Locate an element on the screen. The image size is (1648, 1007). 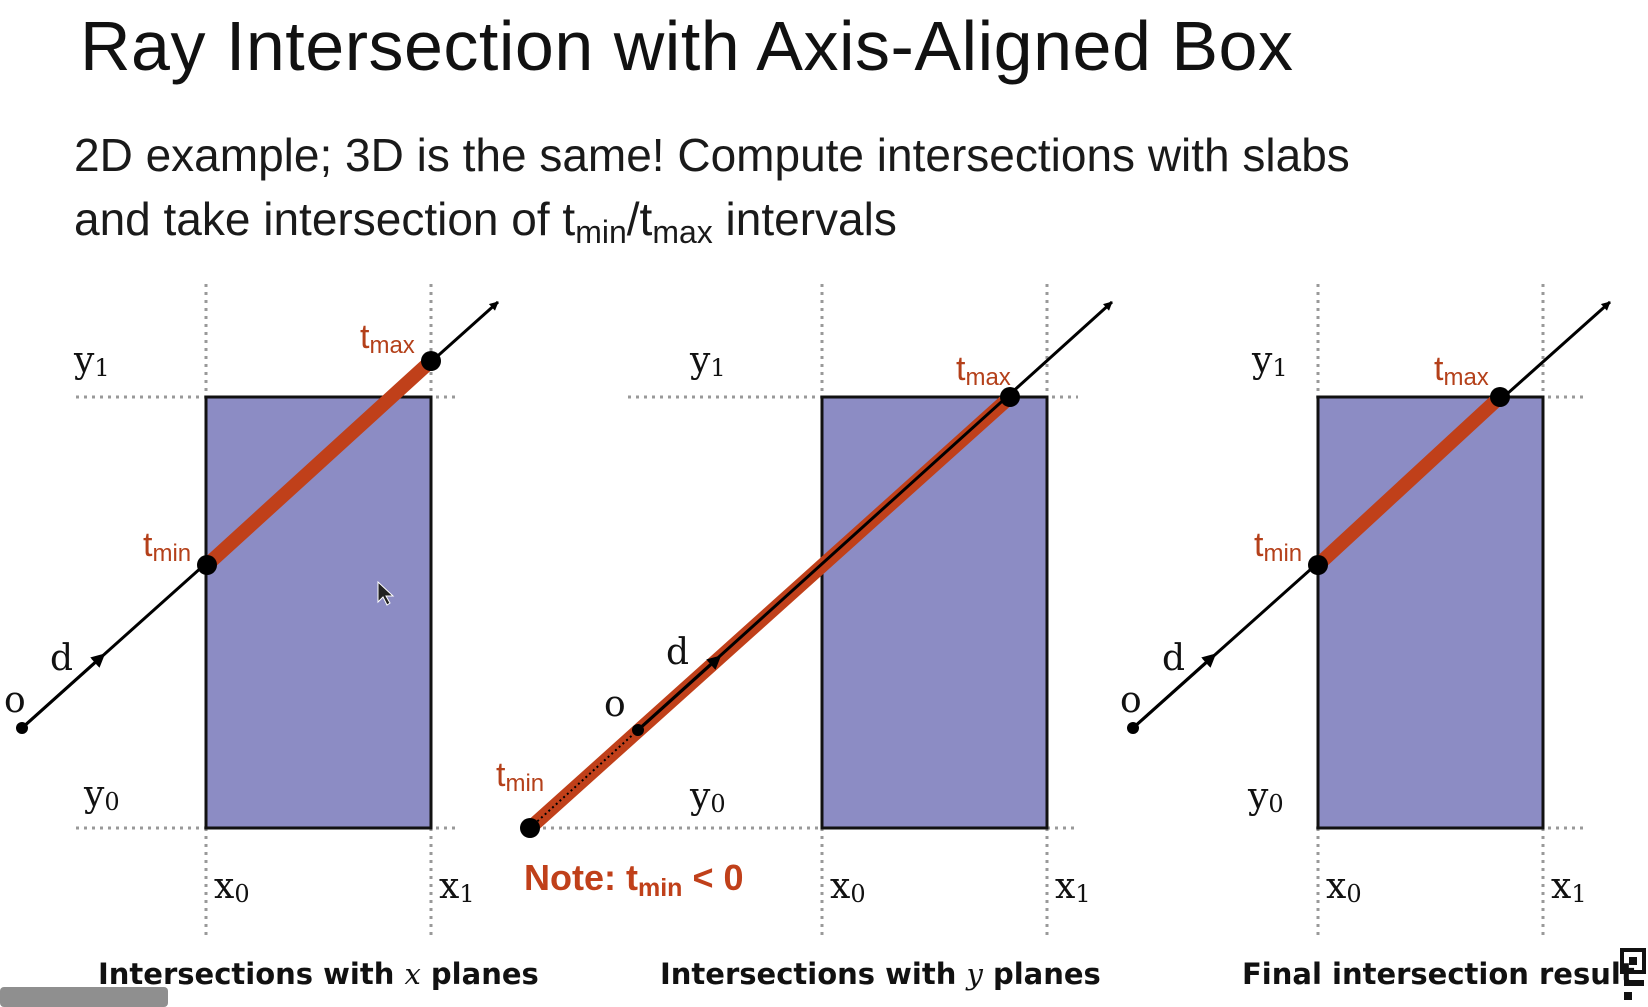
subtitle-suffix: intervals is located at coordinates (804, 219).